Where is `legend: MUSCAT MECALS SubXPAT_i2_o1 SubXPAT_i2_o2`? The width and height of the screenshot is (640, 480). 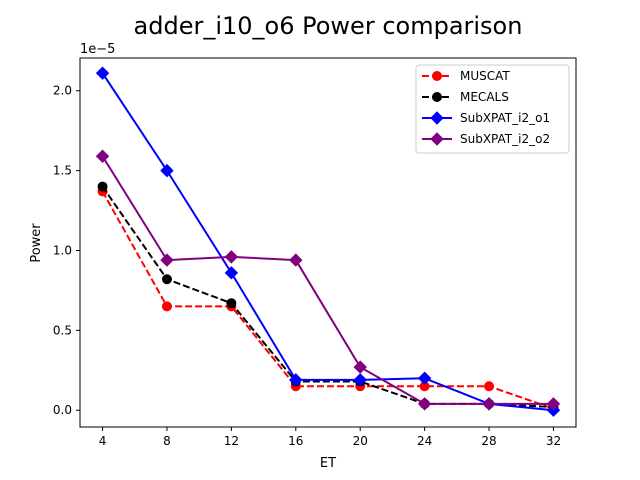
legend: MUSCAT MECALS SubXPAT_i2_o1 SubXPAT_i2_o2 is located at coordinates (492, 109).